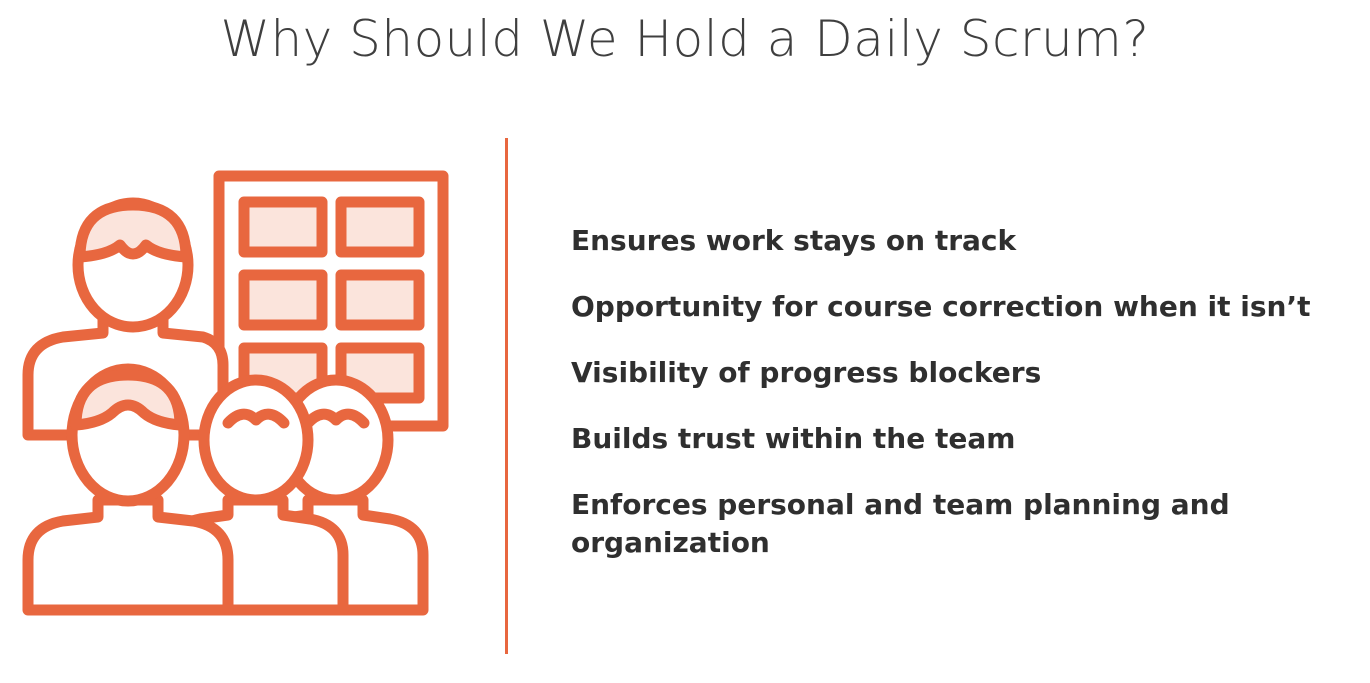  I want to click on bullet-item: Builds trust within the team, so click(793, 438).